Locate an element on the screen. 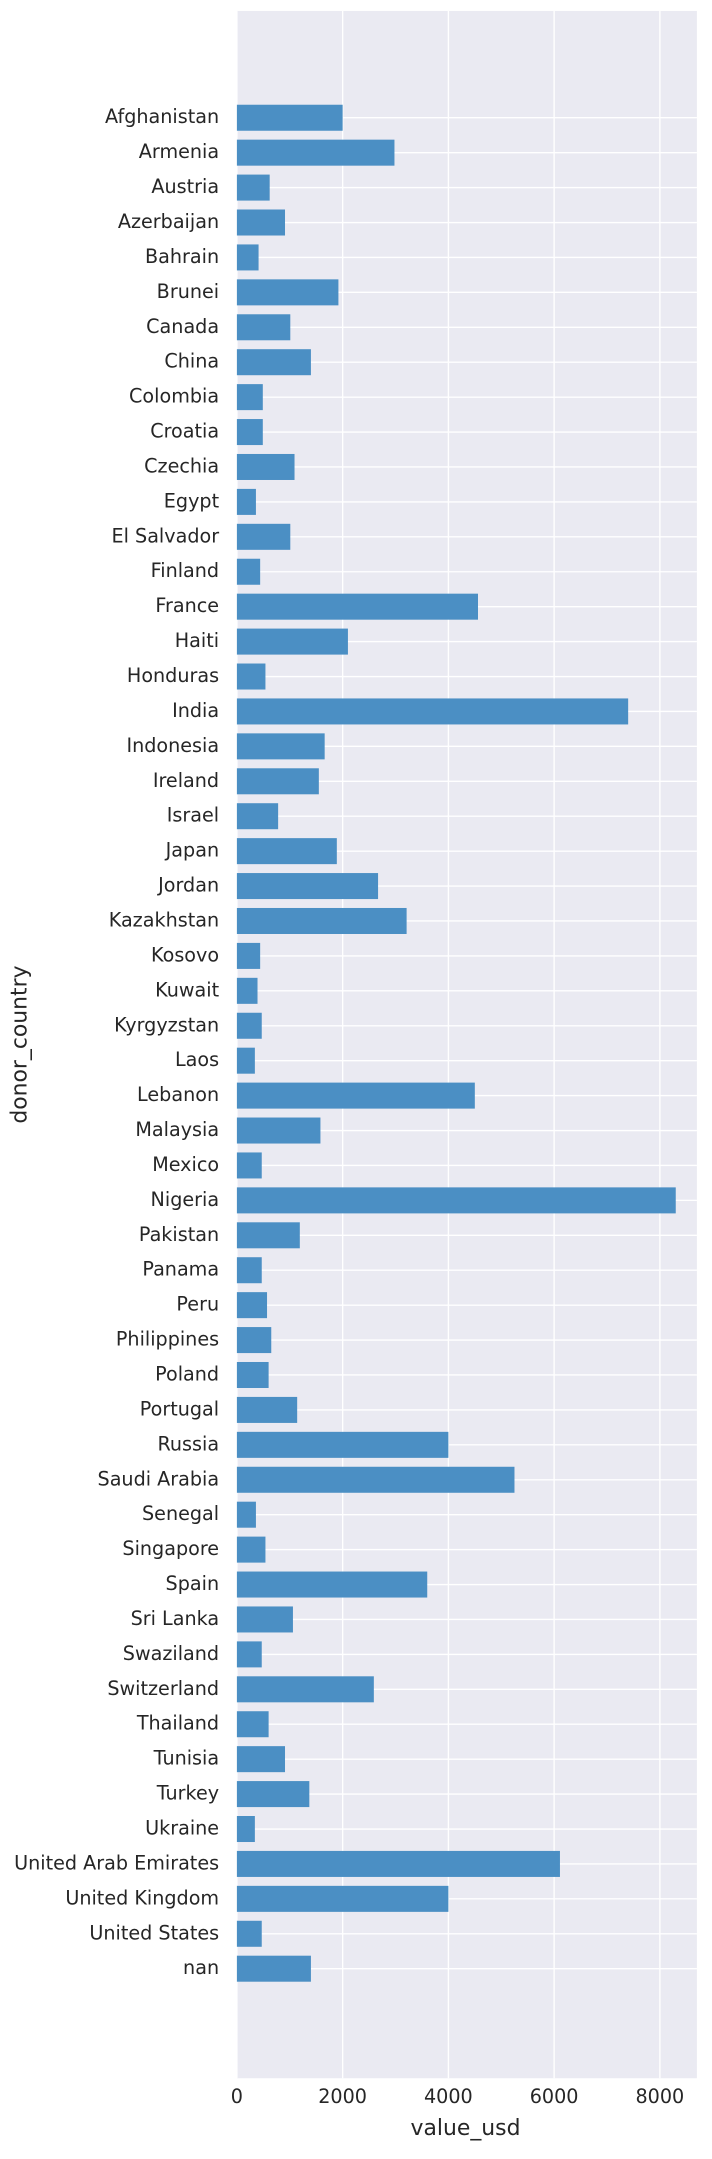 The width and height of the screenshot is (712, 2159). y-tick-label: Japan is located at coordinates (192, 850).